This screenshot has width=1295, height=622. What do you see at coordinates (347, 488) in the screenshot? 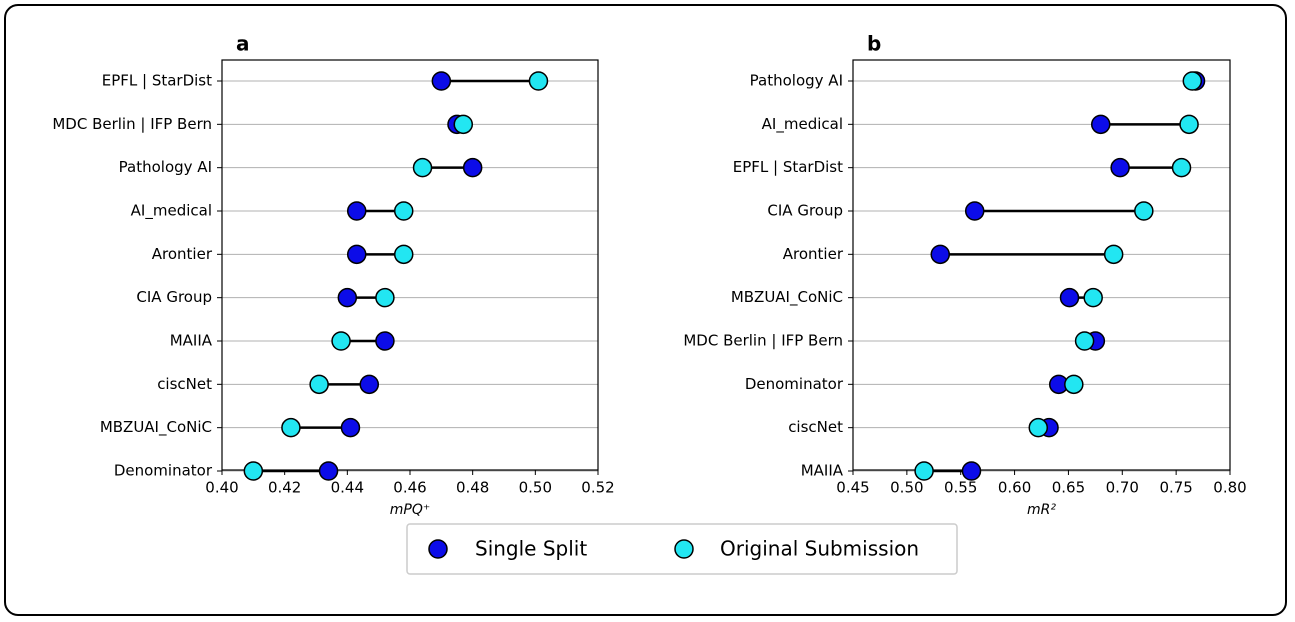
I see `x-tick-label: 0.44` at bounding box center [347, 488].